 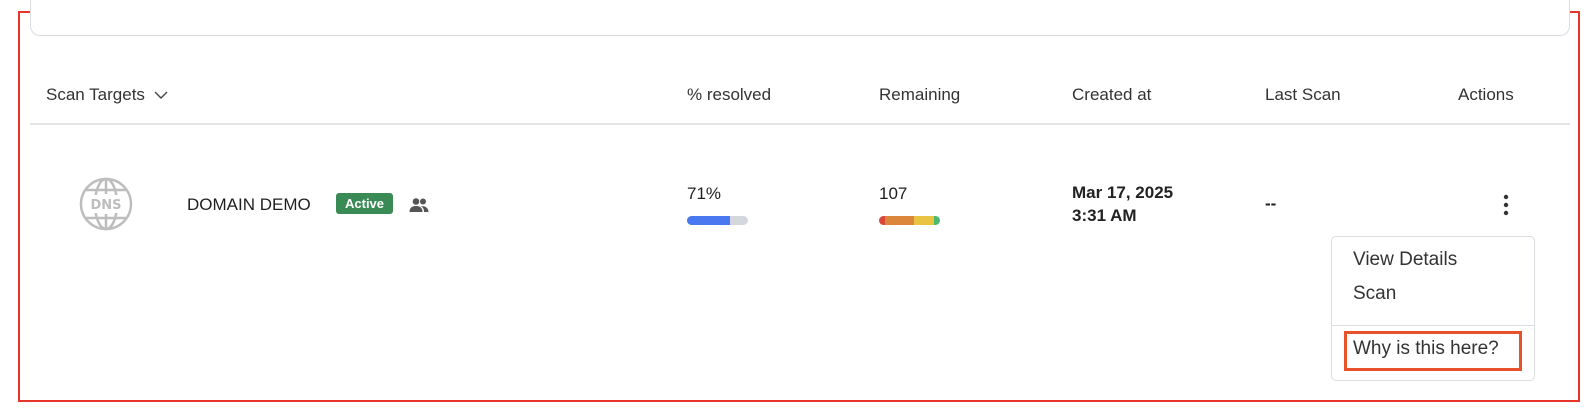 I want to click on remaining-severity-bar, so click(x=909, y=220).